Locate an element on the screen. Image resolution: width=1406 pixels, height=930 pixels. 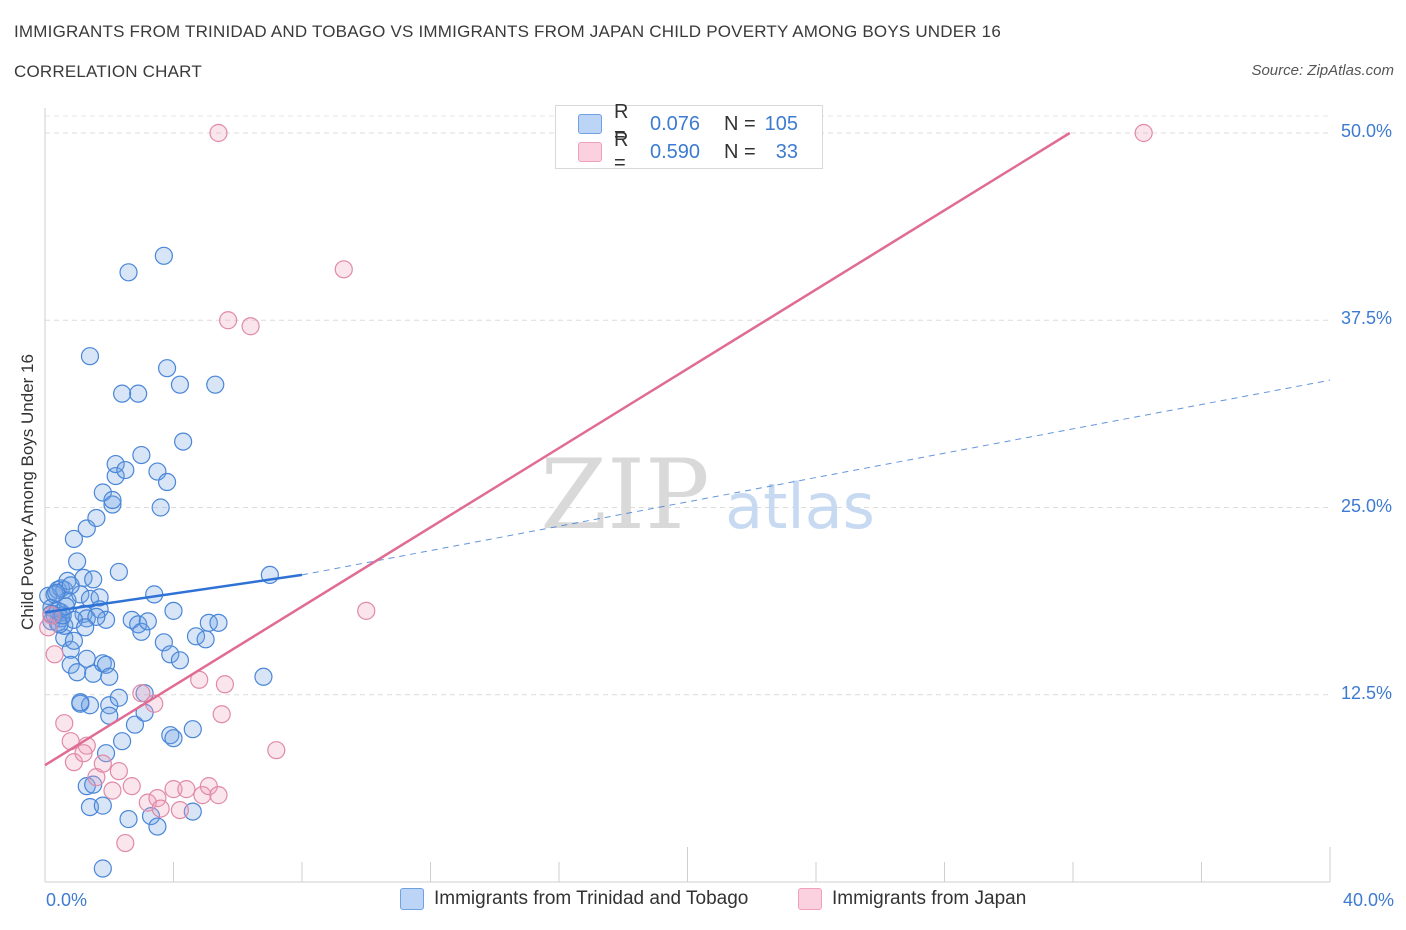
bottom-legend-trinidad: Immigrants from Trinidad and Tobago is located at coordinates (574, 899).